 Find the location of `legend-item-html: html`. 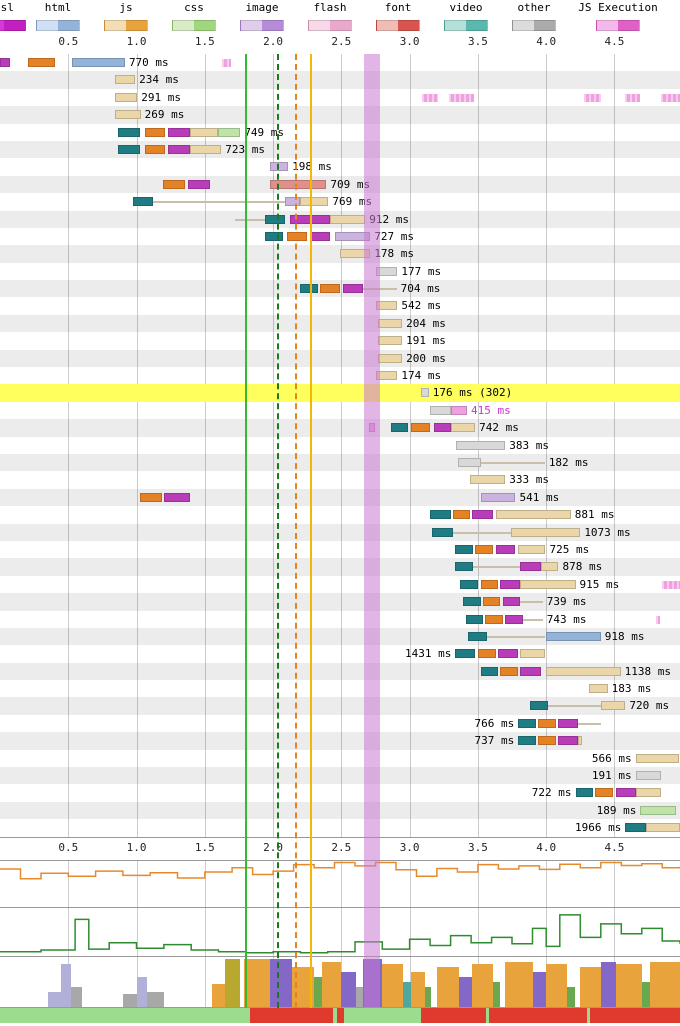

legend-item-html: html is located at coordinates (58, 15).